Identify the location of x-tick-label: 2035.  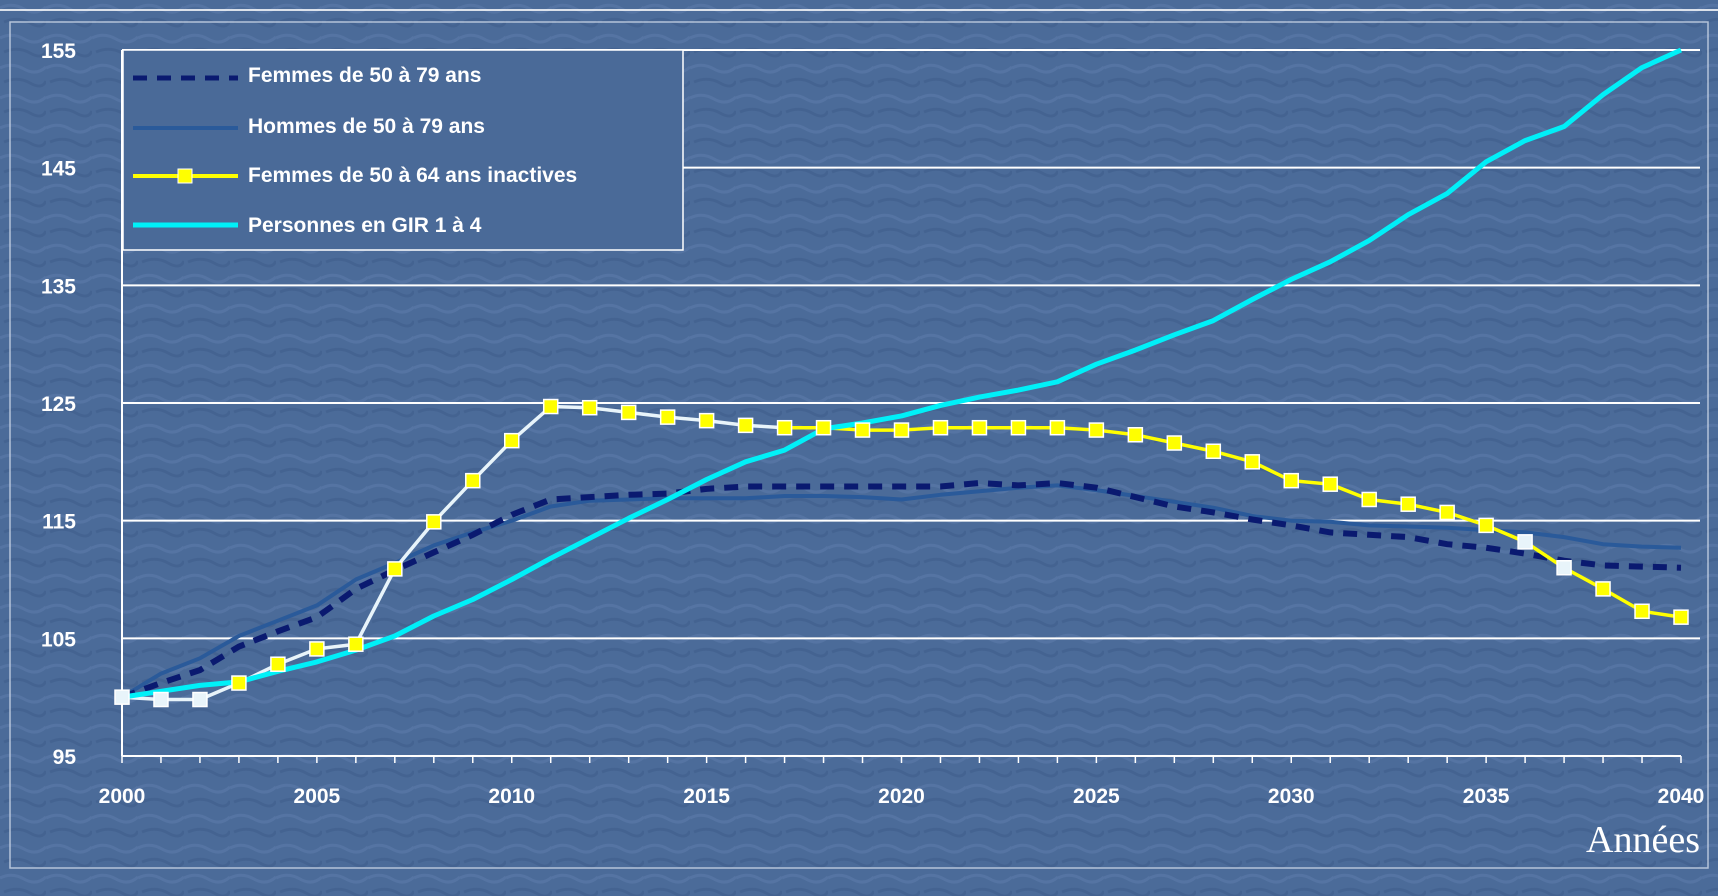
(1486, 796).